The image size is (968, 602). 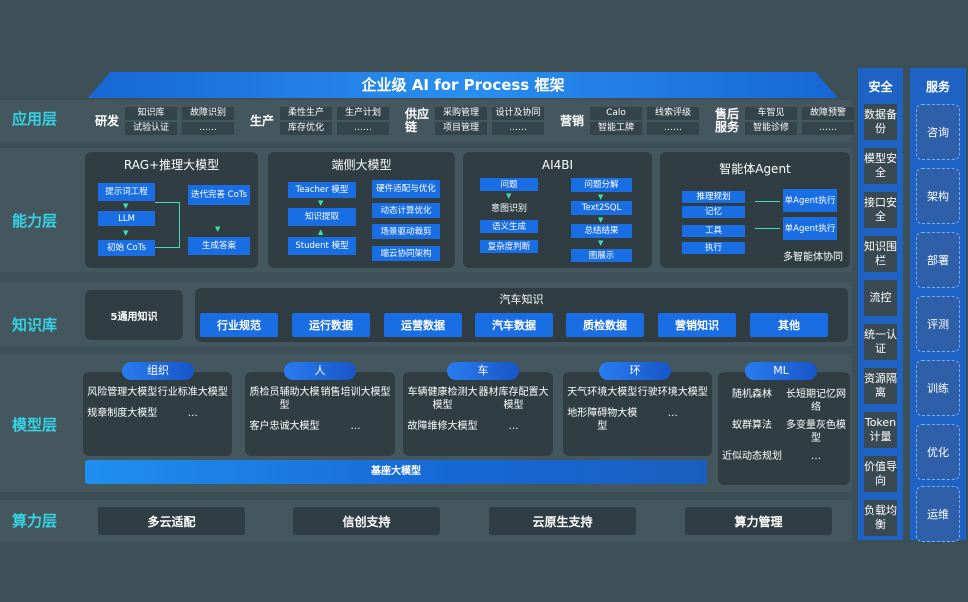 I want to click on agent-caption: 多智能体协同, so click(x=813, y=257).